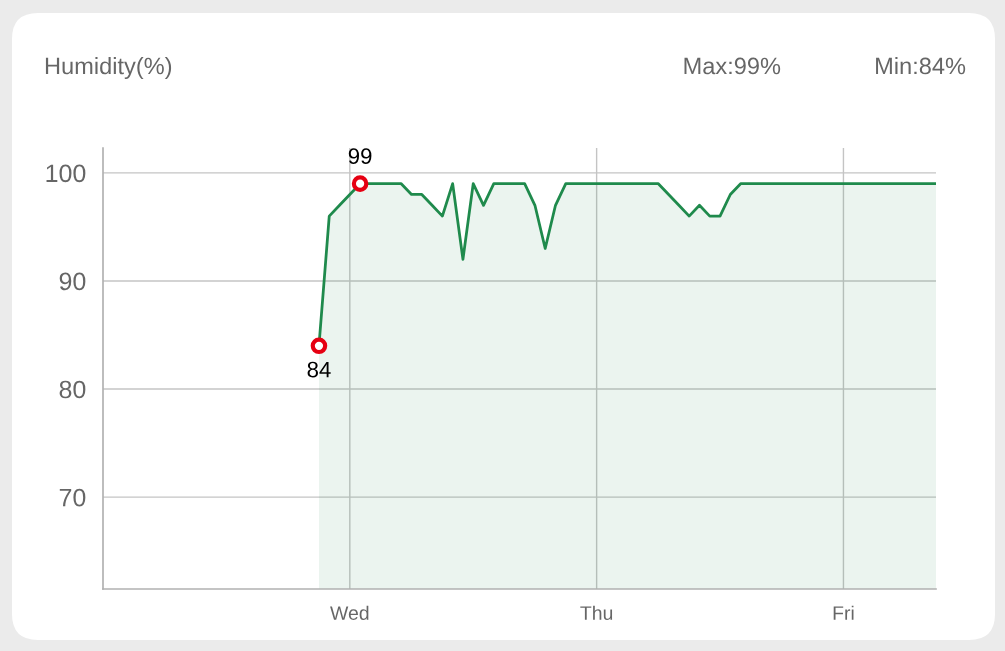 This screenshot has height=651, width=1005. Describe the element at coordinates (66, 173) in the screenshot. I see `y-tick-label: 100` at that location.